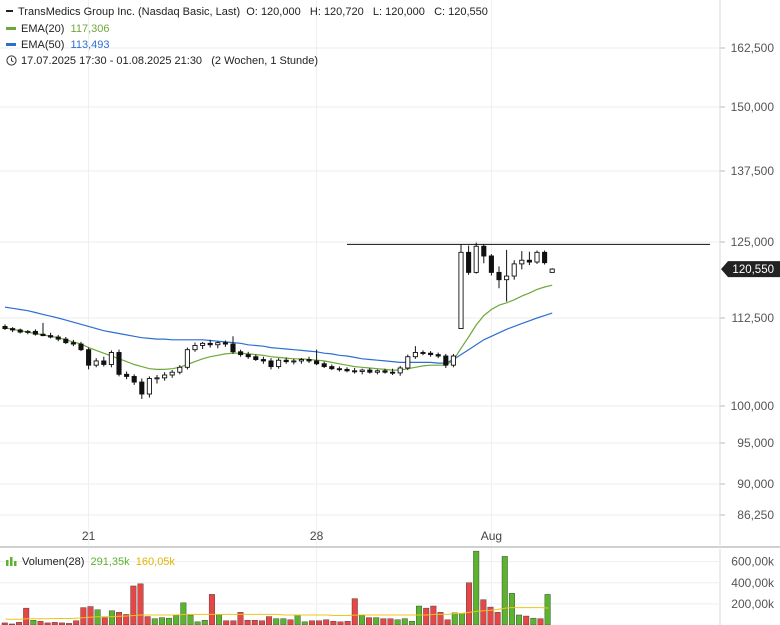 The height and width of the screenshot is (625, 780). Describe the element at coordinates (755, 484) in the screenshot. I see `y-tick-label: 90,000` at that location.